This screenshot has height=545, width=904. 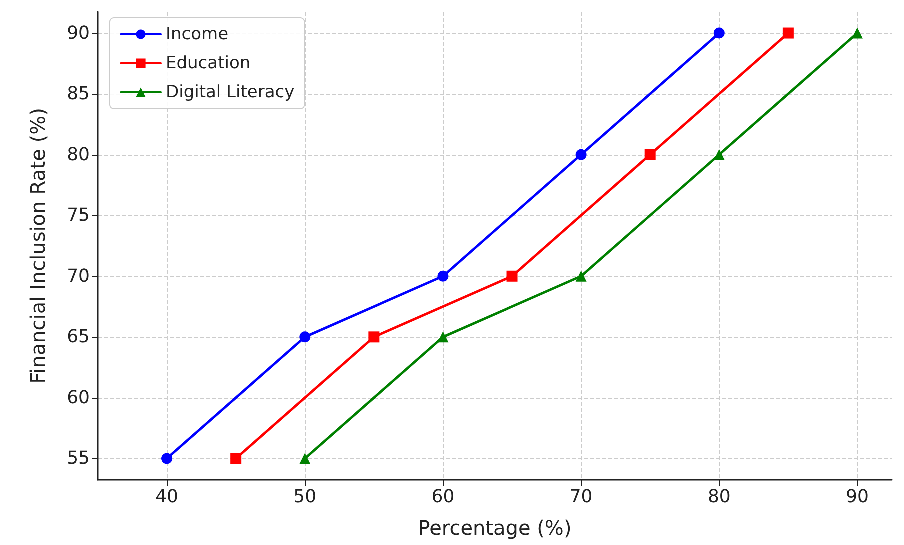 I want to click on y-axis-title: Financial Inclusion Rate (%), so click(x=38, y=246).